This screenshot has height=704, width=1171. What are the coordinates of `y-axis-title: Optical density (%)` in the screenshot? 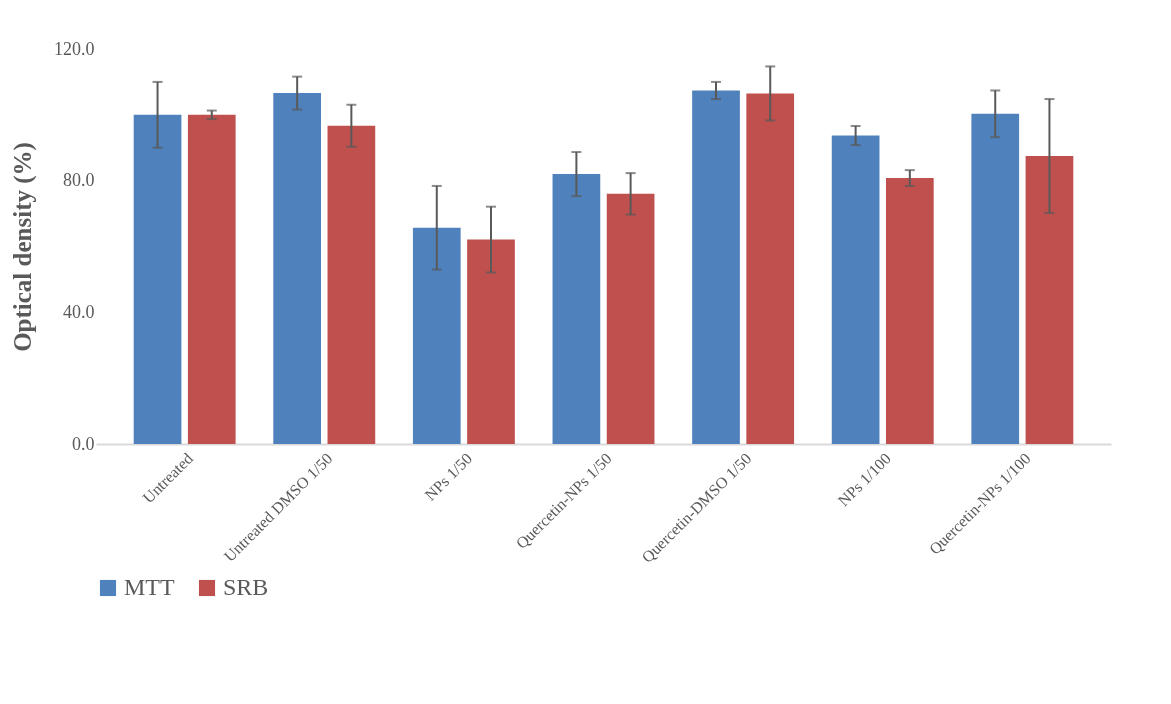 It's located at (23, 247).